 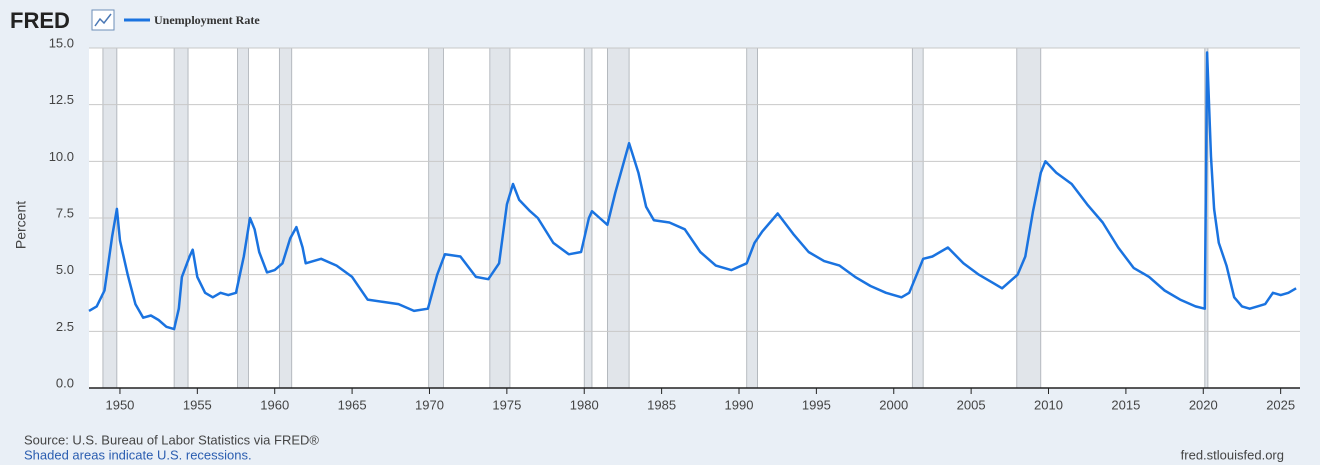 What do you see at coordinates (429, 404) in the screenshot?
I see `x-tick-label: 1970` at bounding box center [429, 404].